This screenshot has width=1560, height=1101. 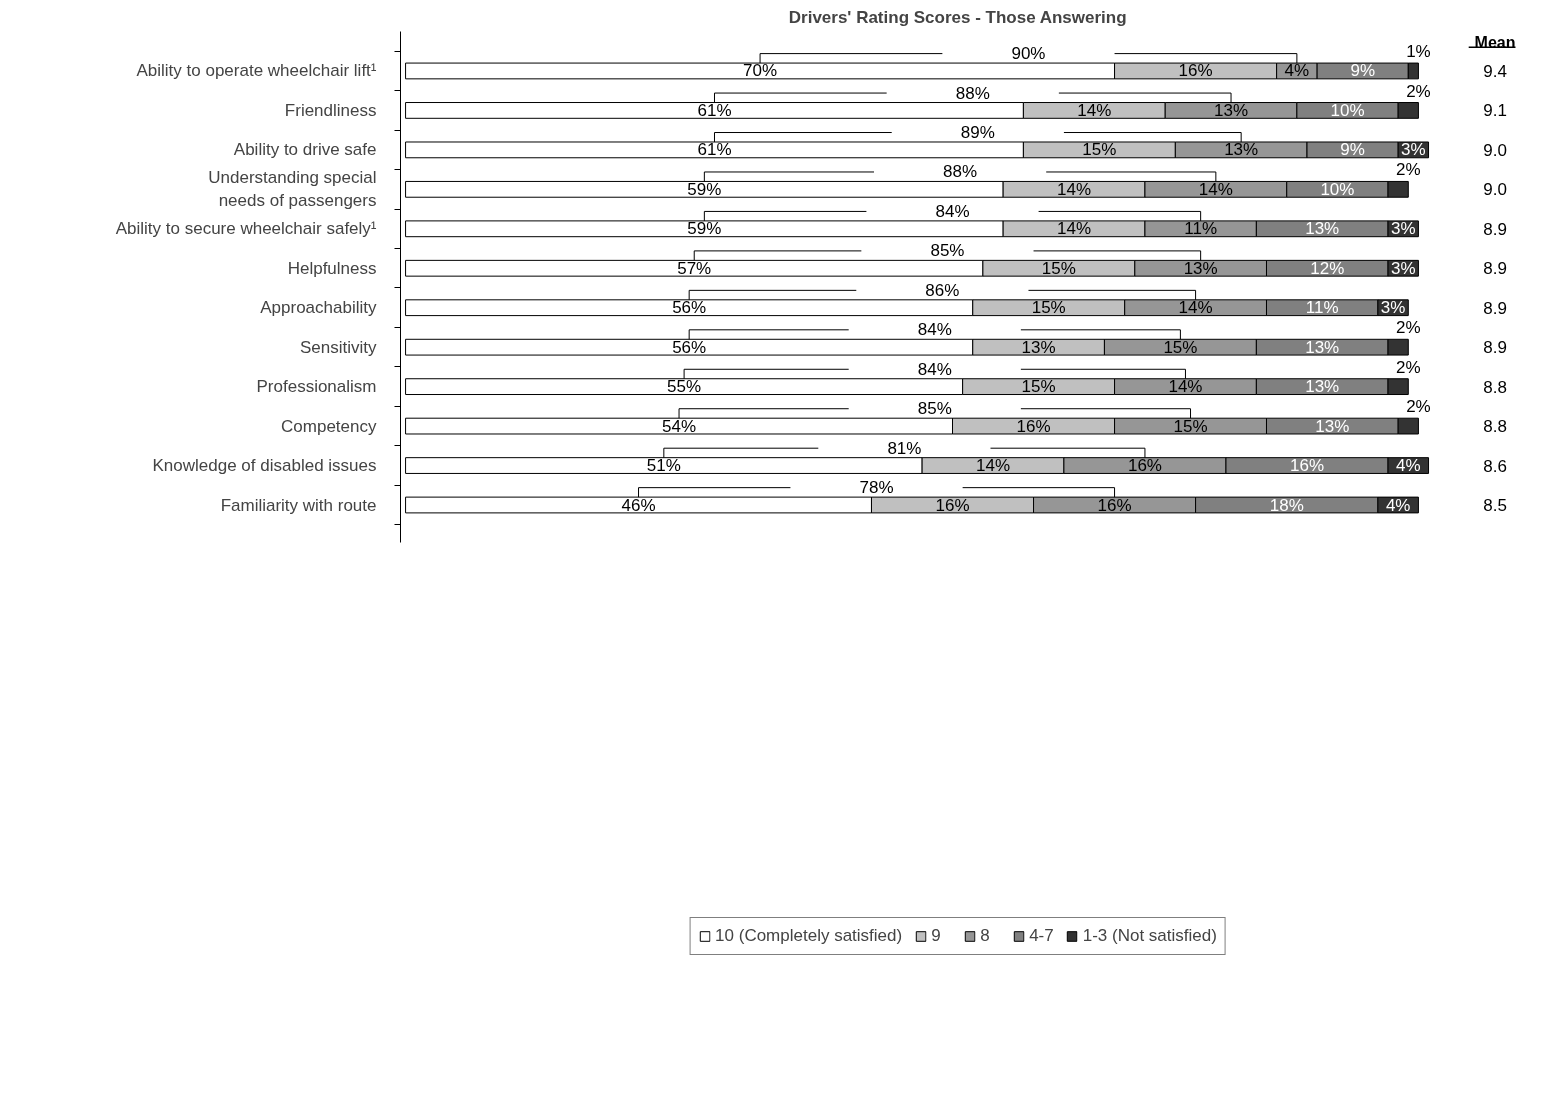 What do you see at coordinates (329, 426) in the screenshot?
I see `y-tick-label: Competency` at bounding box center [329, 426].